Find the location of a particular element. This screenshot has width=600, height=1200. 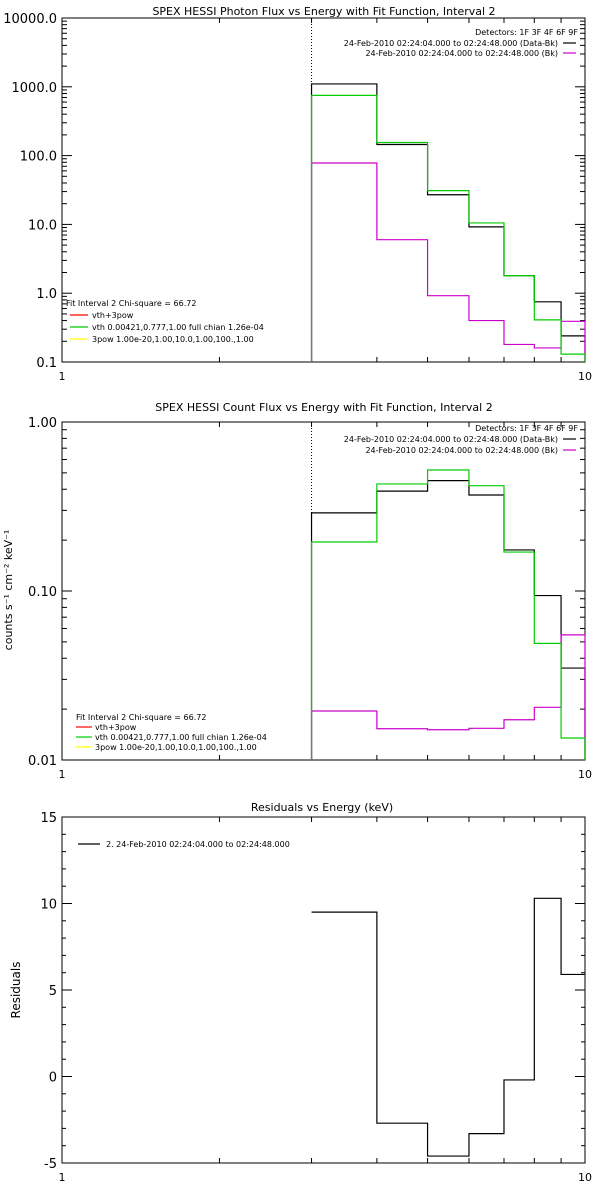

residuals-ylabel: Residuals is located at coordinates (16, 990).